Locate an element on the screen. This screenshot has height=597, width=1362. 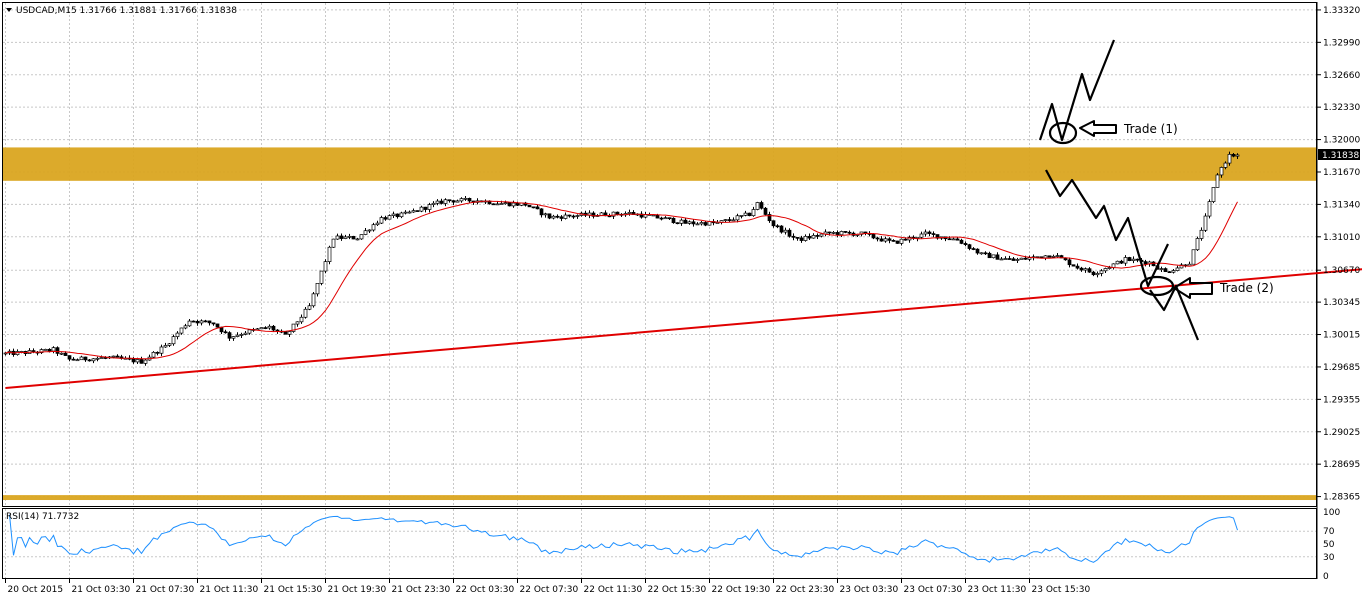
x-tick-label: 21 Oct 11:30 is located at coordinates (229, 590).